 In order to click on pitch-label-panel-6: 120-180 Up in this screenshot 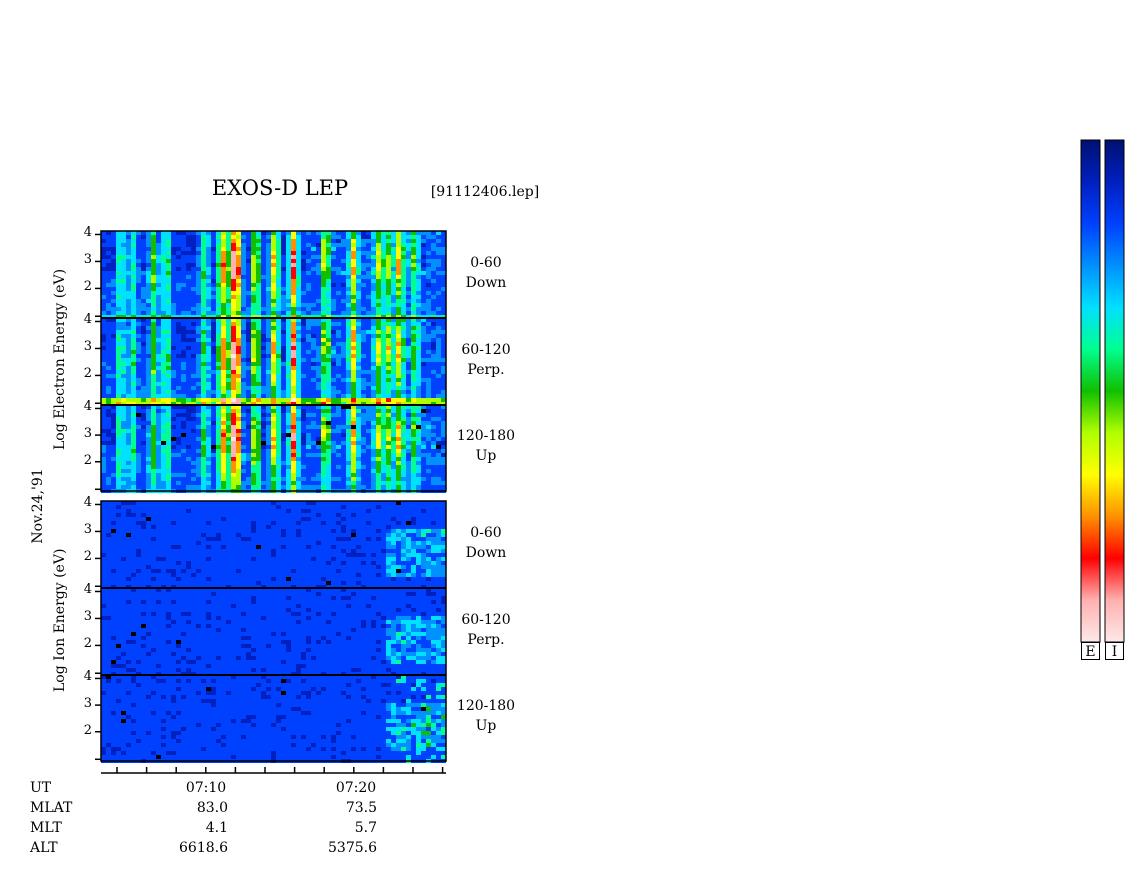, I will do `click(486, 716)`.